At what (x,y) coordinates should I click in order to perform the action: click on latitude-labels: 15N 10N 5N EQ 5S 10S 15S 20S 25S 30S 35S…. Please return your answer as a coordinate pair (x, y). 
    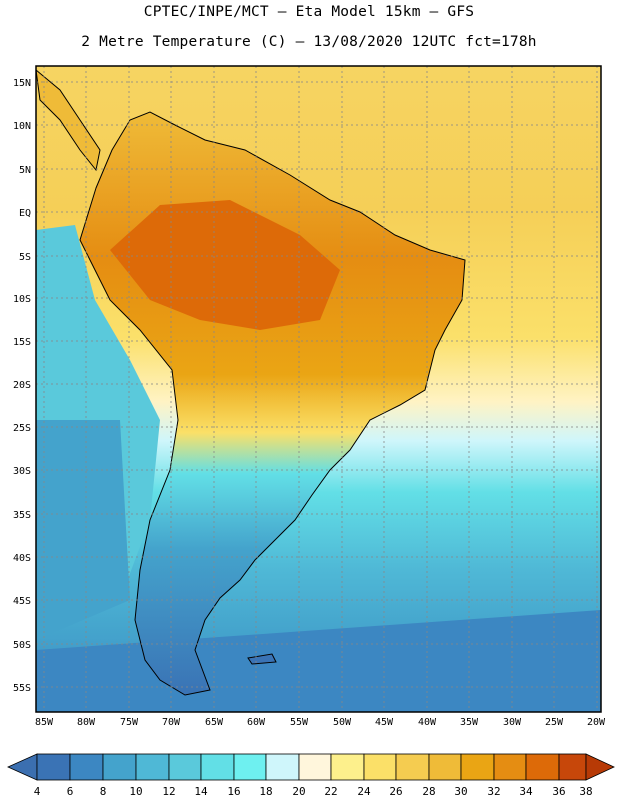
    Looking at the image, I should click on (22, 386).